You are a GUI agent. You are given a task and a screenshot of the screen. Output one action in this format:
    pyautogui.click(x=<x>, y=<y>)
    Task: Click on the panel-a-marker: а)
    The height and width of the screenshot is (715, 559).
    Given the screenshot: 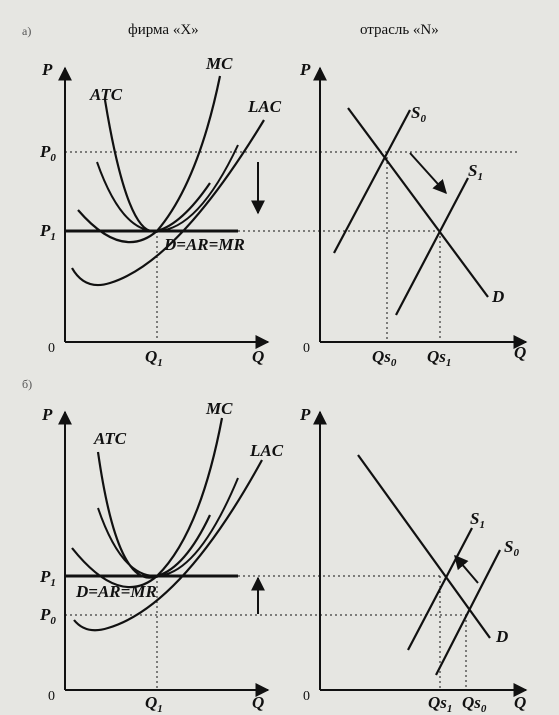 What is the action you would take?
    pyautogui.click(x=26, y=31)
    